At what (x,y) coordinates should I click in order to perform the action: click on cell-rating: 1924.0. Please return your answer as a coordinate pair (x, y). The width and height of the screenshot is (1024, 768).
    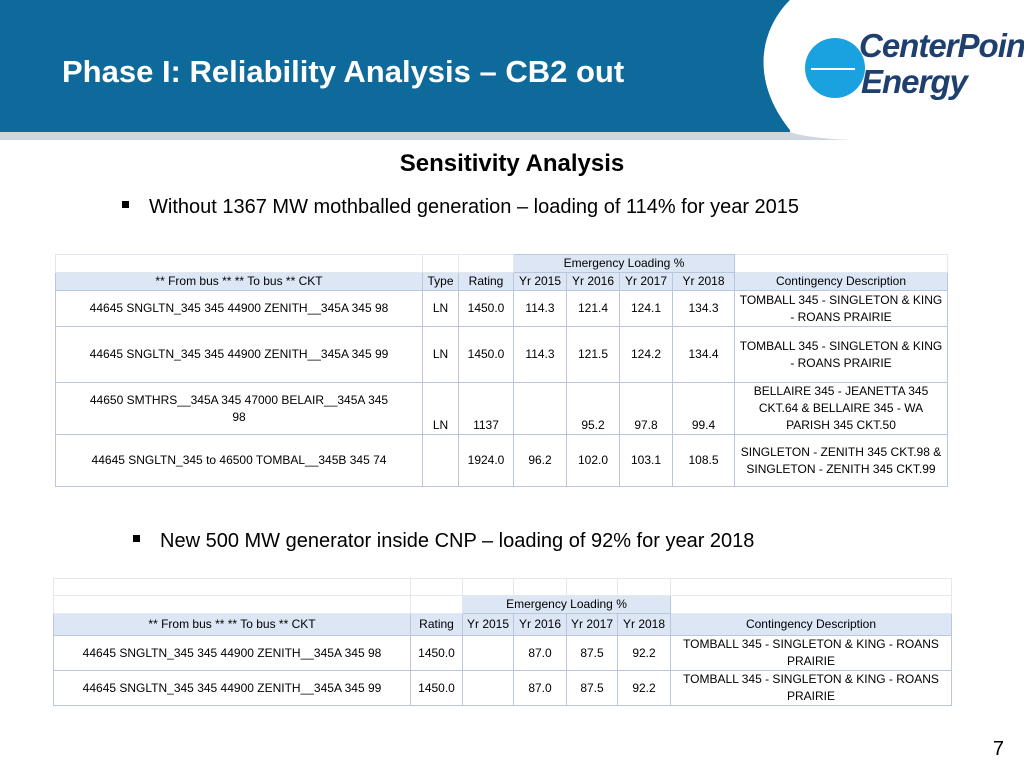
    Looking at the image, I should click on (486, 460).